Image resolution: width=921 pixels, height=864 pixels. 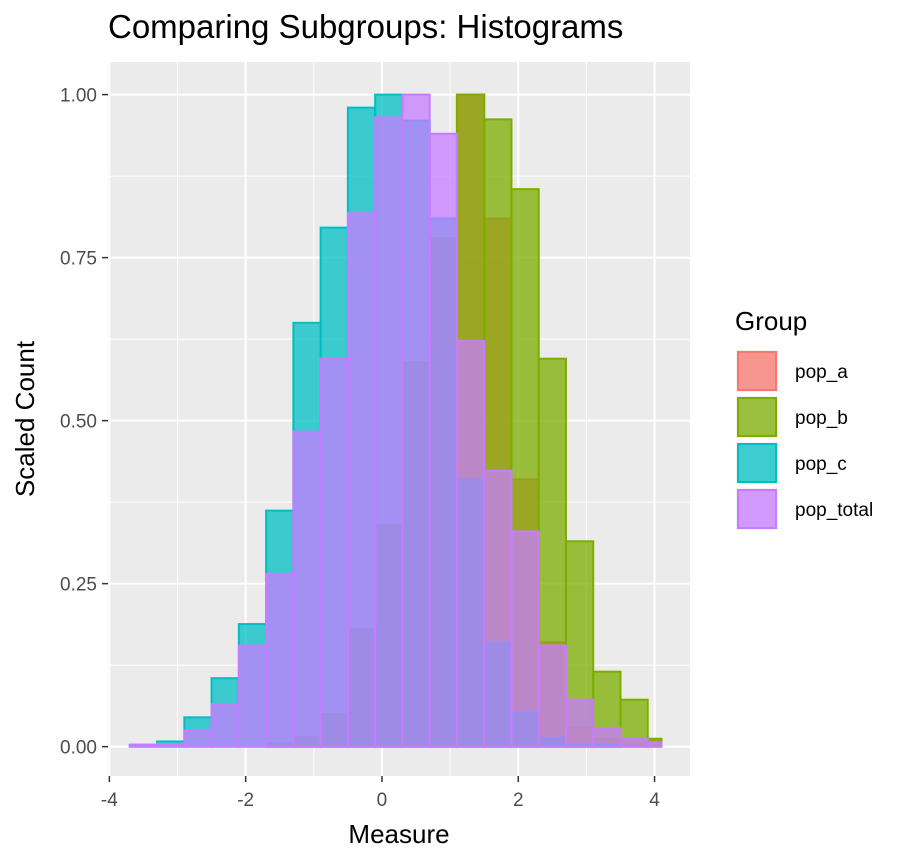 I want to click on legend-swatch-pop-total, so click(x=757, y=509).